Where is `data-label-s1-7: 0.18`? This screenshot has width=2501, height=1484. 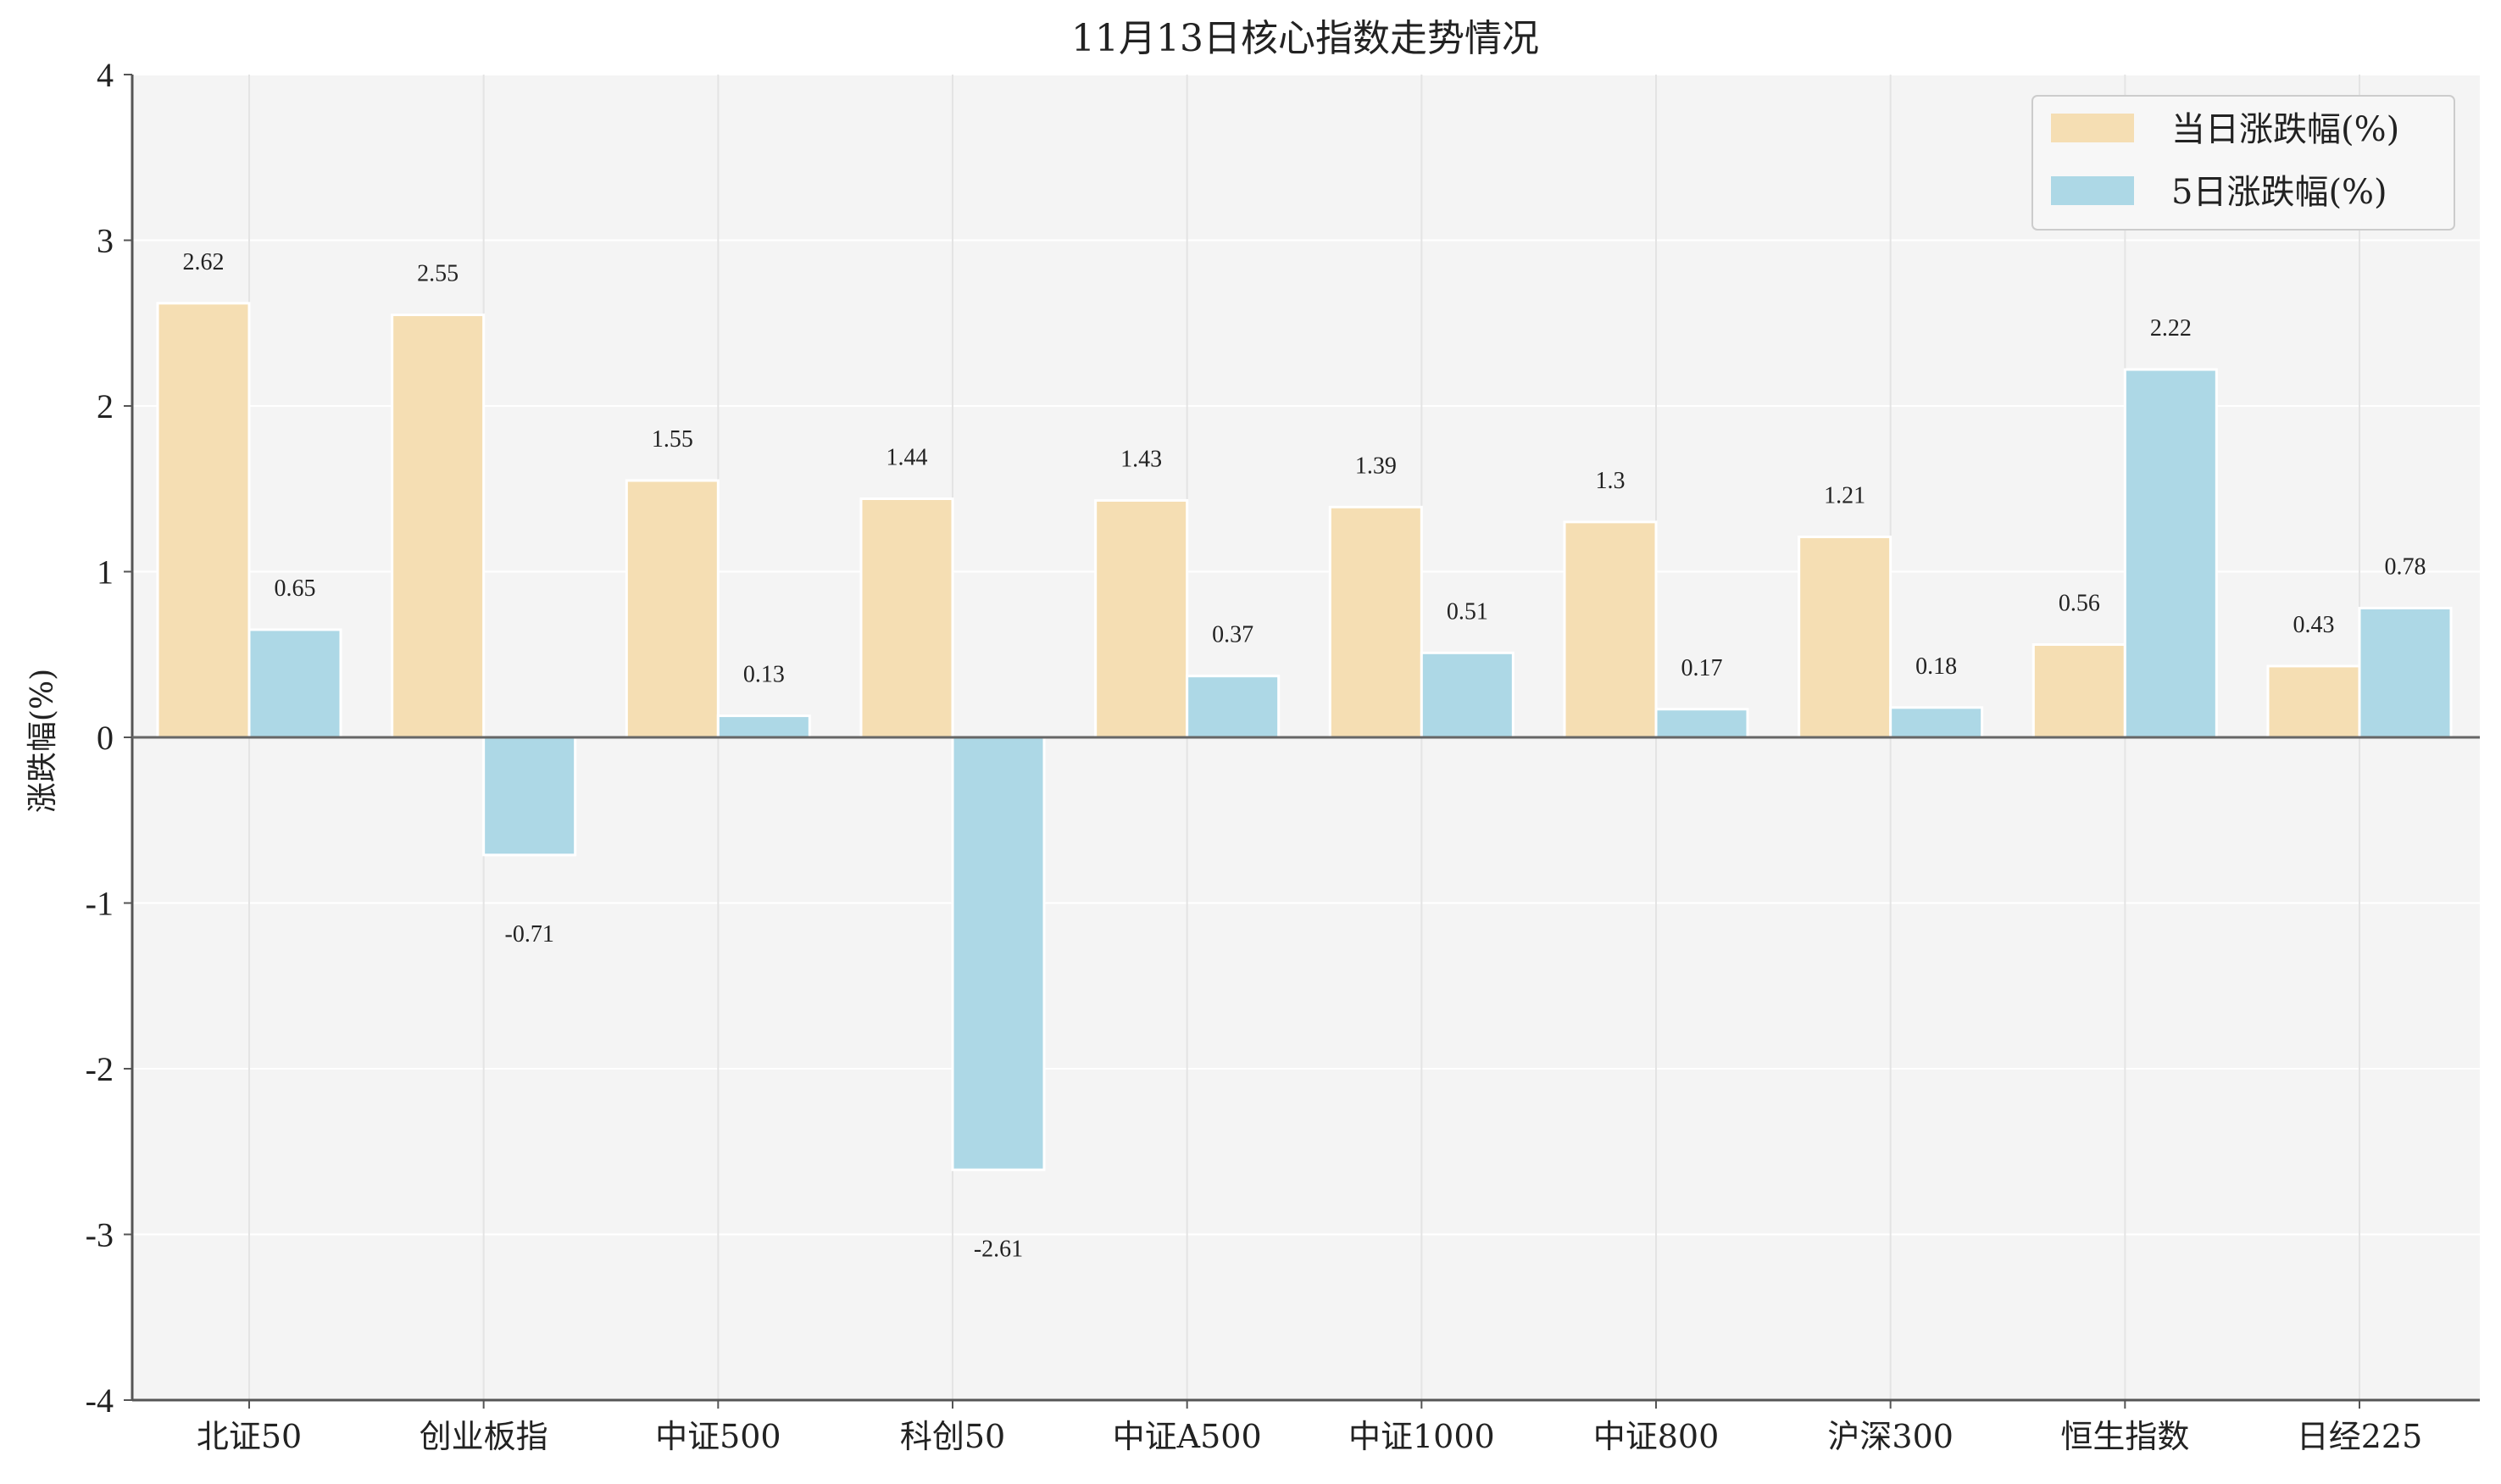 data-label-s1-7: 0.18 is located at coordinates (1936, 667).